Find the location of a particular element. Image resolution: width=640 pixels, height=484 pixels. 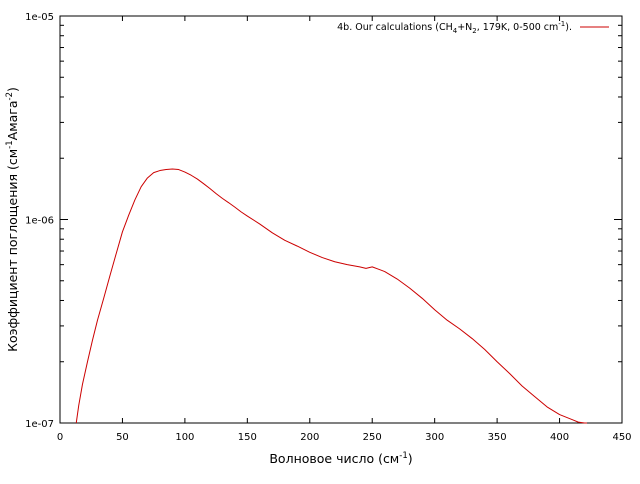

x-axis-title: Волновое число (см-1) is located at coordinates (340, 458).